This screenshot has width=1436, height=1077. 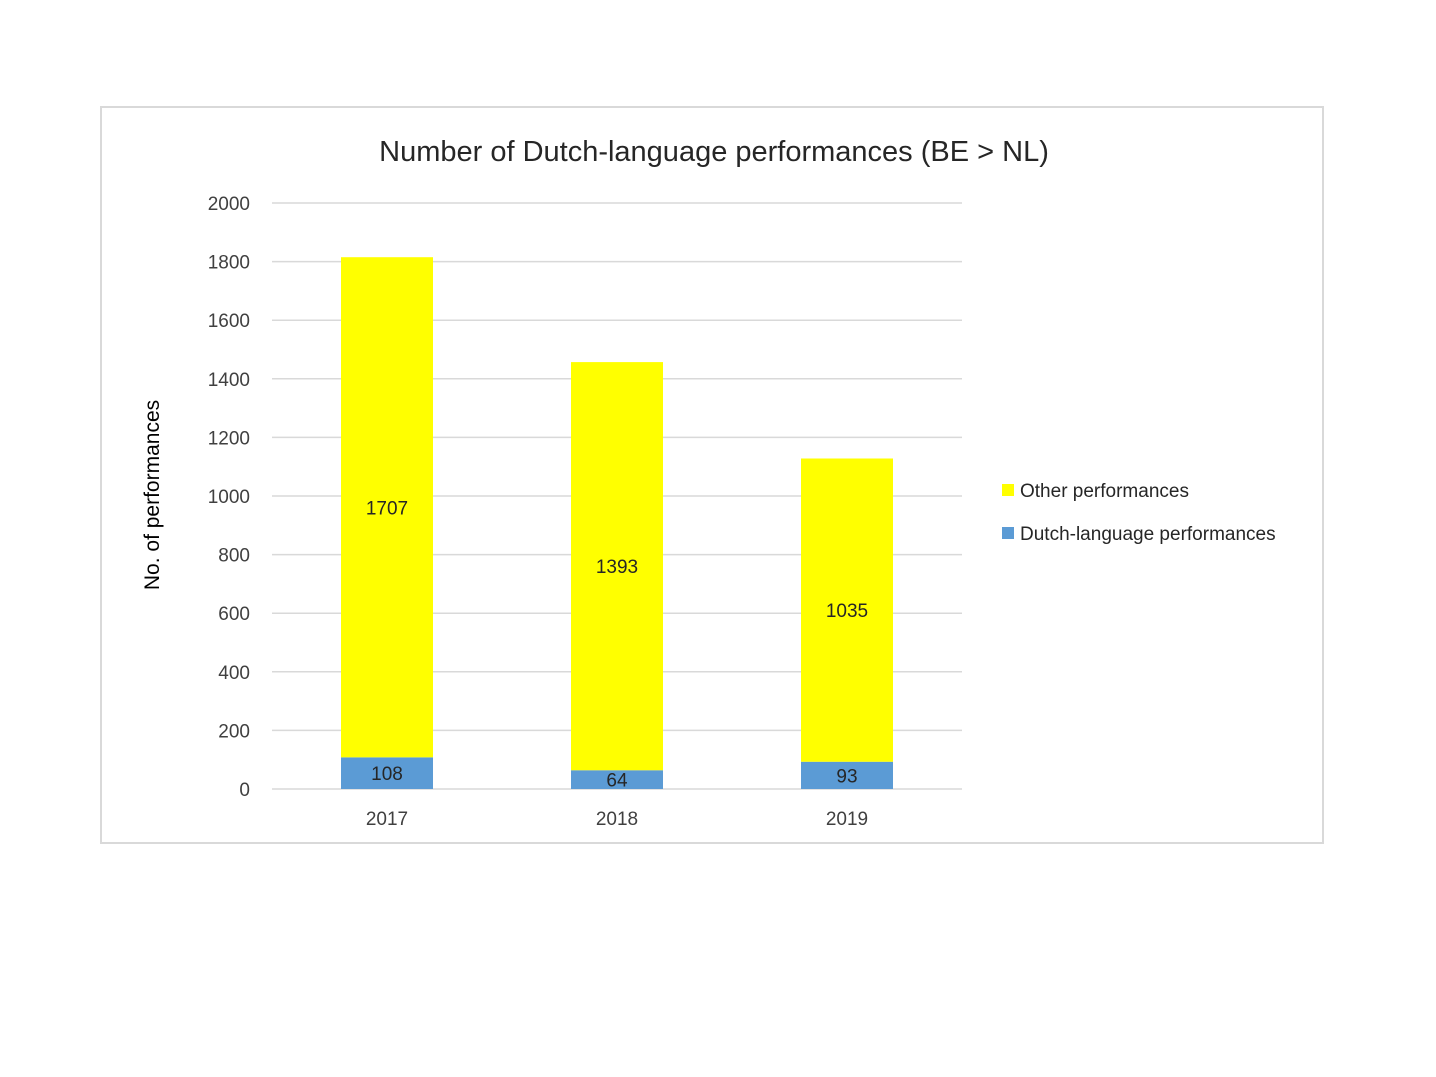 I want to click on x-tick-label: 2018, so click(x=617, y=819).